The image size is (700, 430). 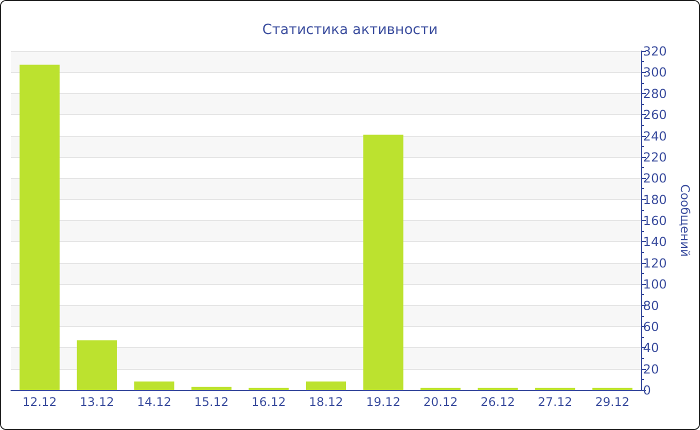 I want to click on y-axis-title: Сообщений, so click(x=685, y=220).